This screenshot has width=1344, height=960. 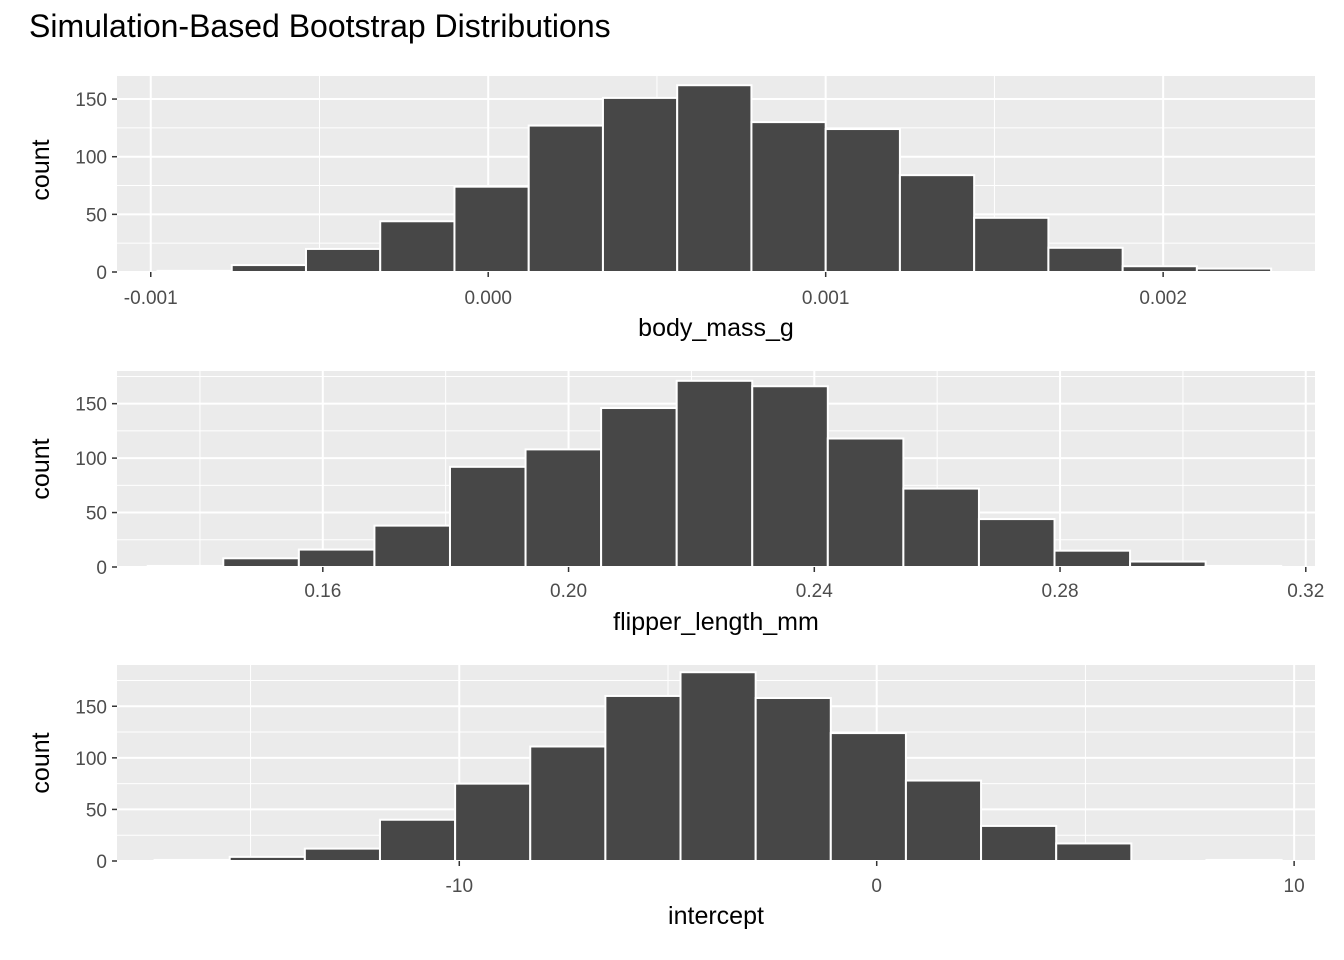 I want to click on x-tick-label: 0, so click(x=876, y=886).